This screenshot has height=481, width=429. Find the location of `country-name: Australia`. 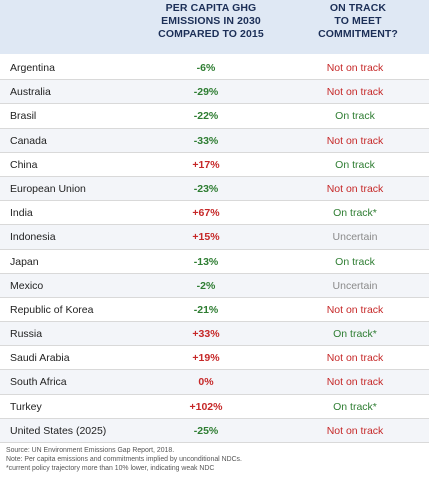

country-name: Australia is located at coordinates (30, 92).